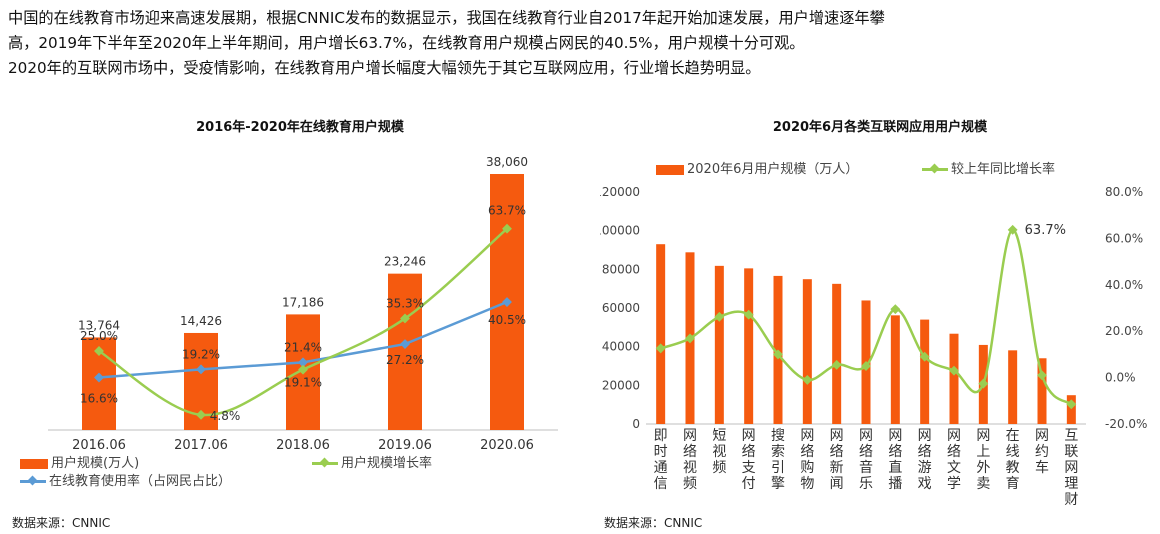  I want to click on x-tick-label: 网络直播, so click(895, 460).